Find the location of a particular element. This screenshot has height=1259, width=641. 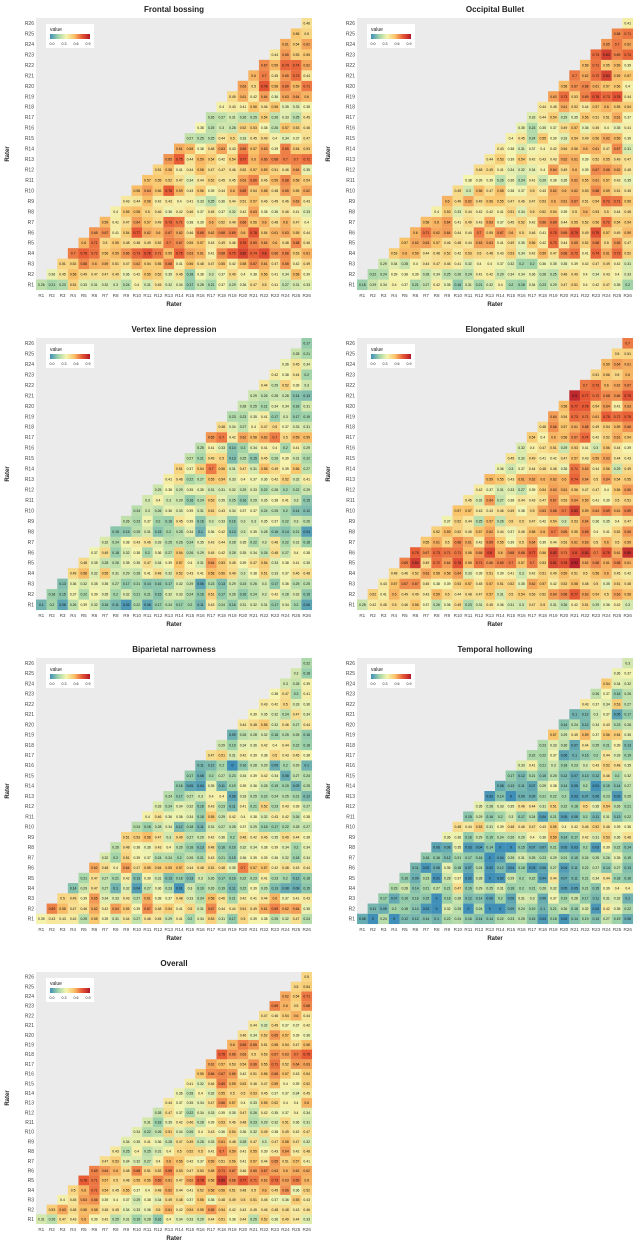

cell-label: 0.82 is located at coordinates (243, 254).